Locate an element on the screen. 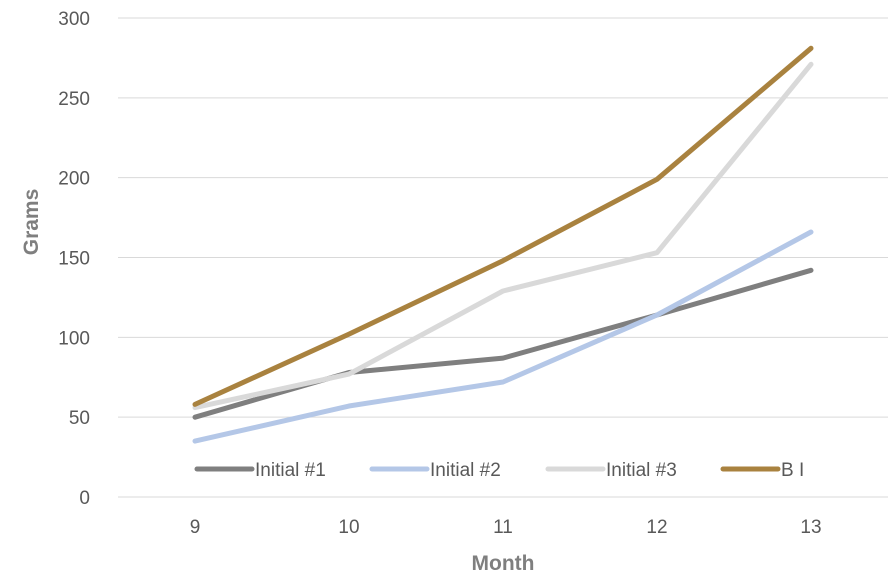  x-tick-label: 13 is located at coordinates (810, 527).